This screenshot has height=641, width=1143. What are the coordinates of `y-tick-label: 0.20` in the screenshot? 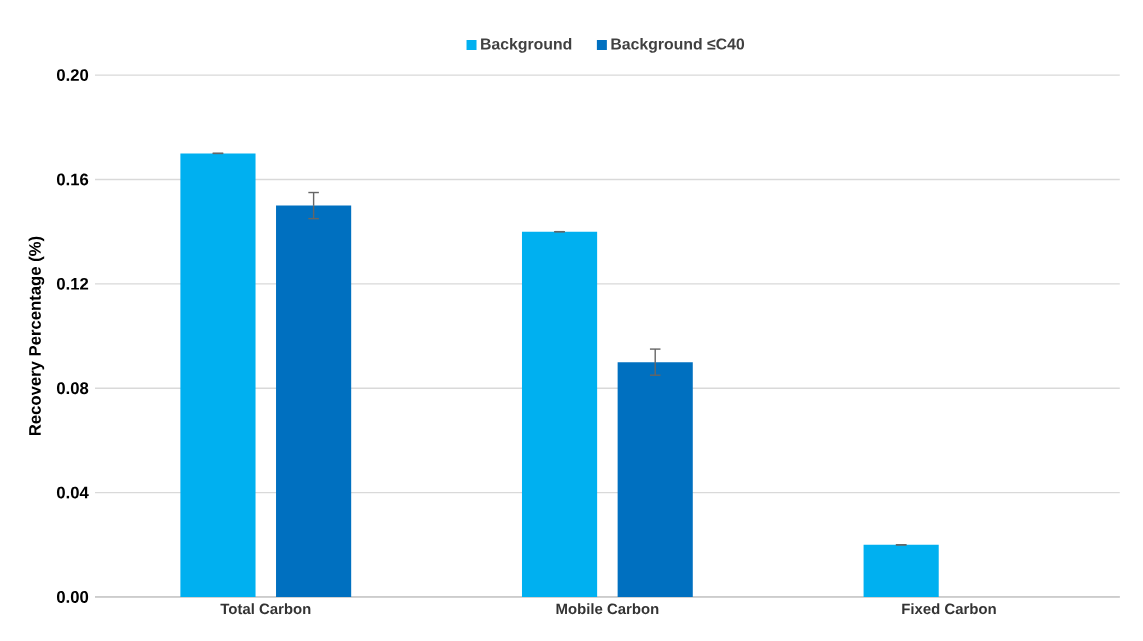 It's located at (72, 75).